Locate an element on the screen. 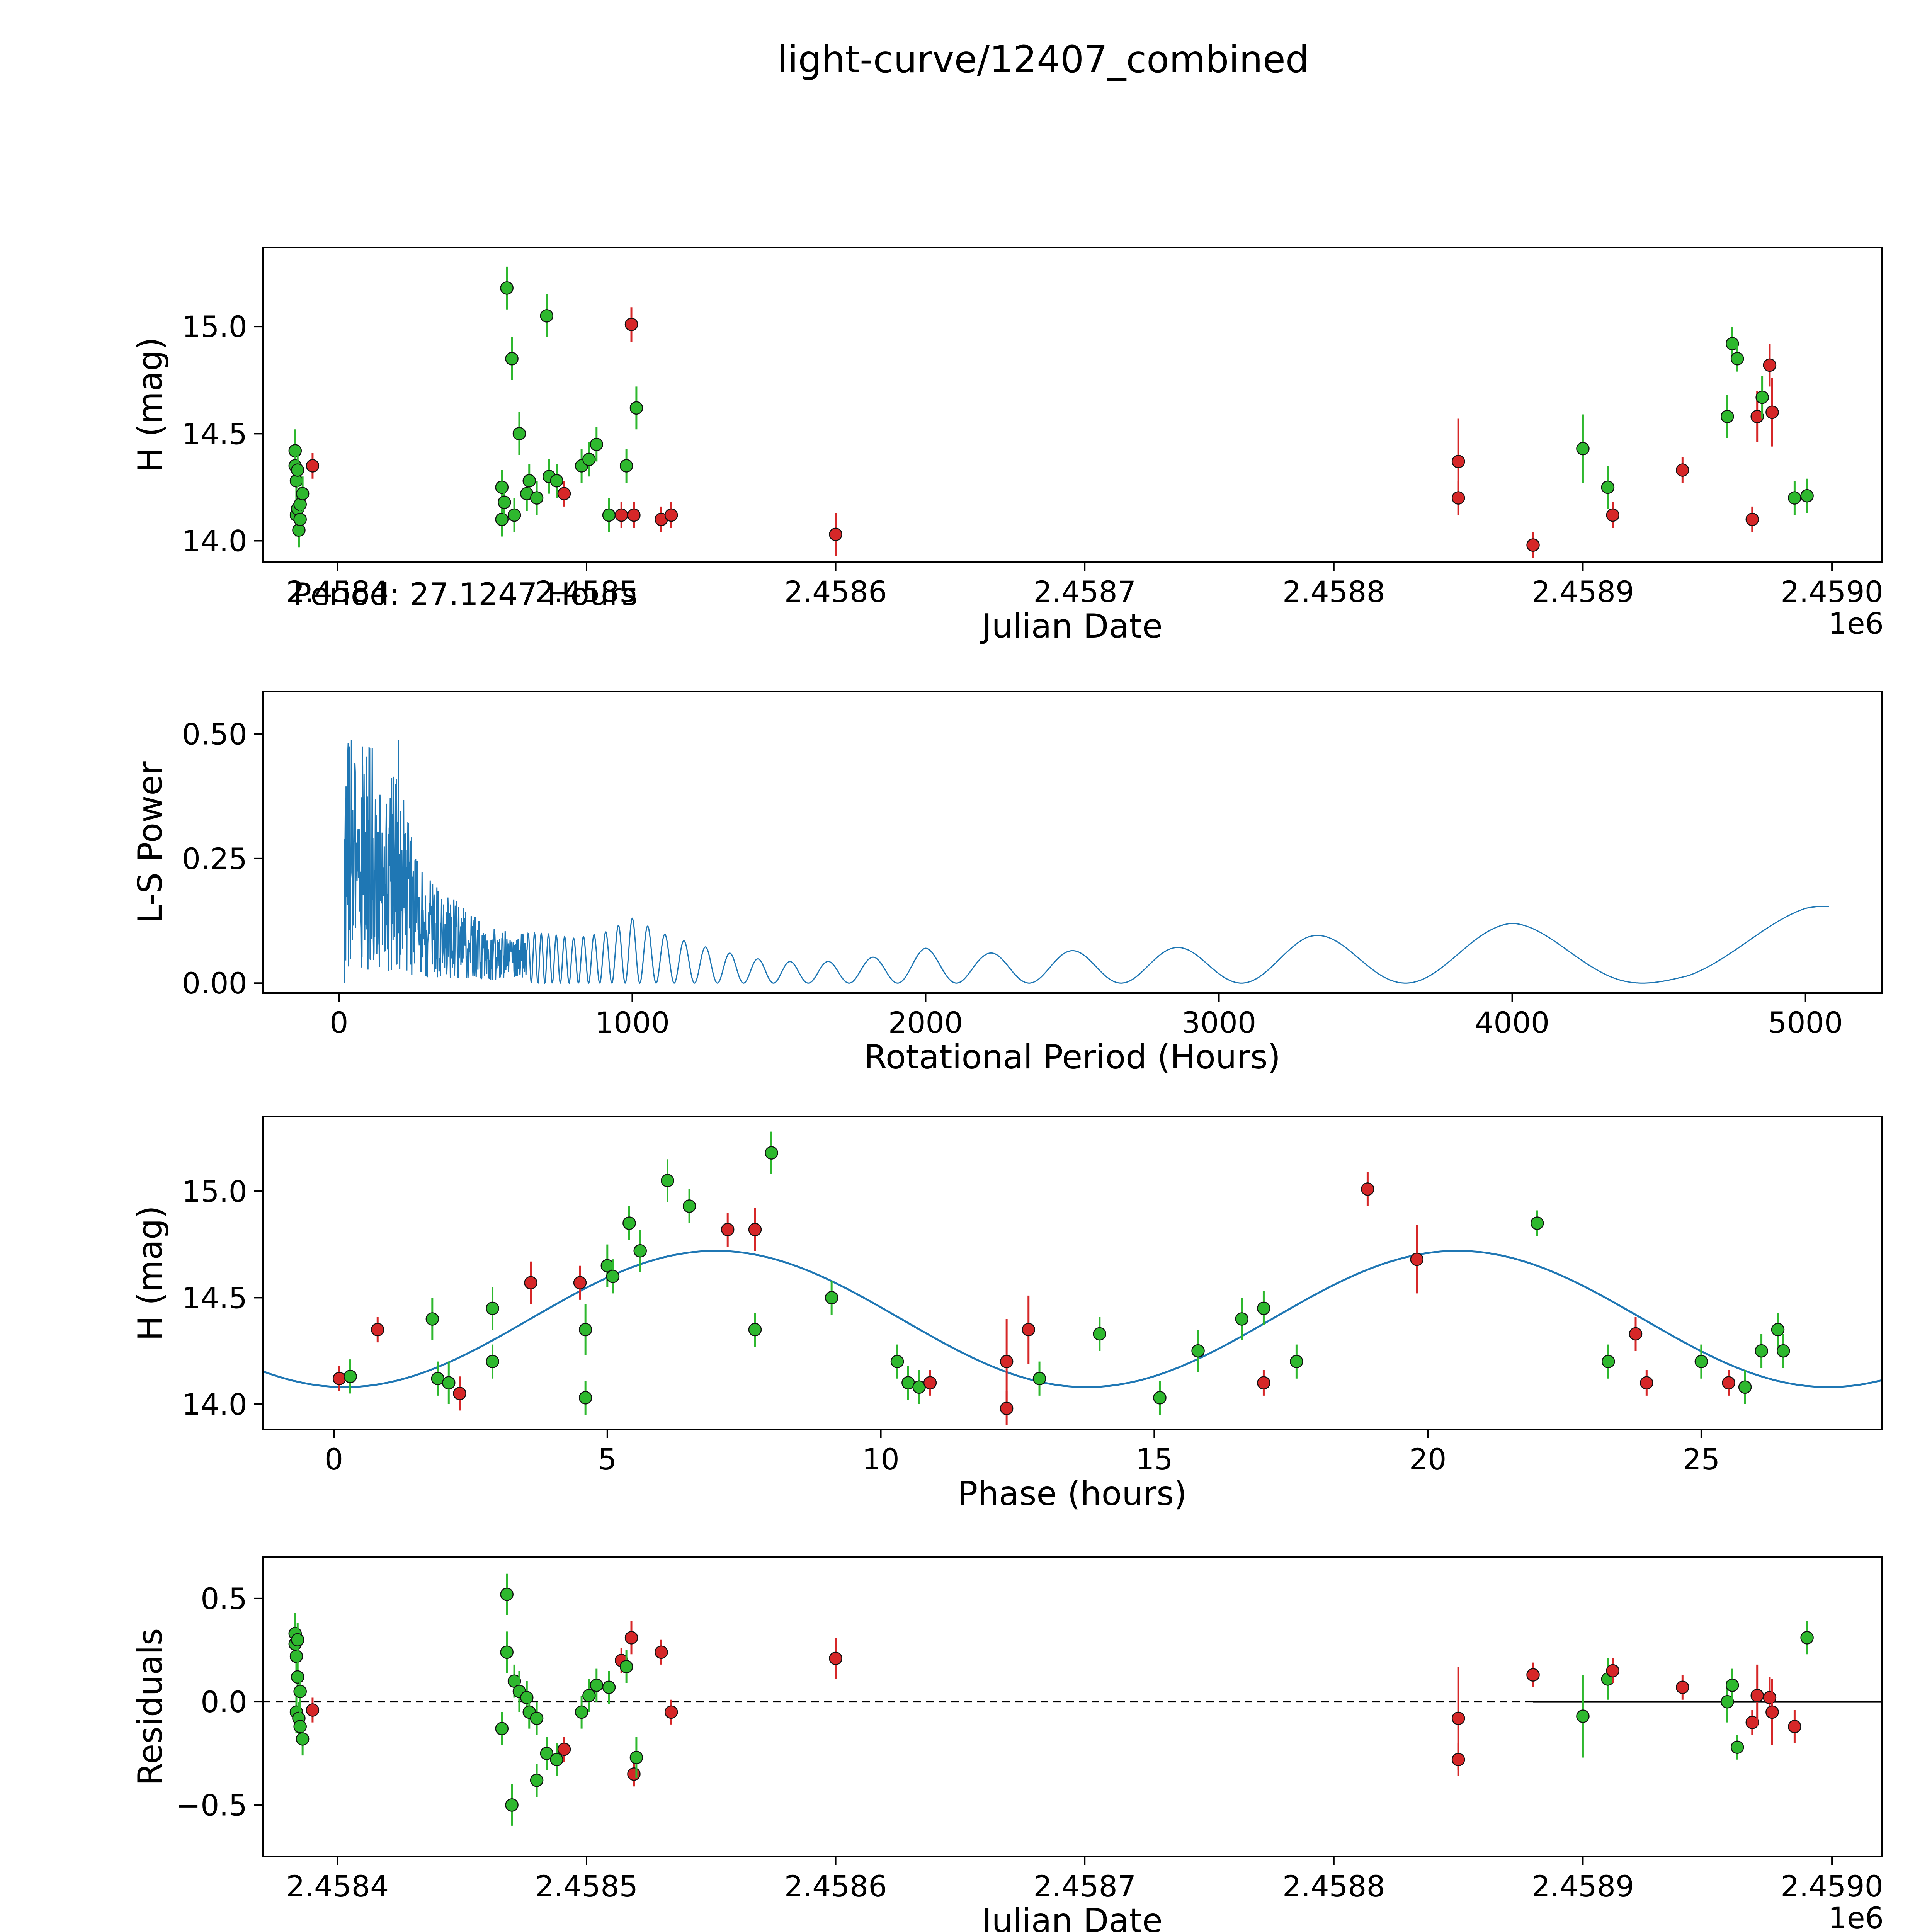 The image size is (1932, 1932). x-tick-label: 2.4587 is located at coordinates (1084, 592).